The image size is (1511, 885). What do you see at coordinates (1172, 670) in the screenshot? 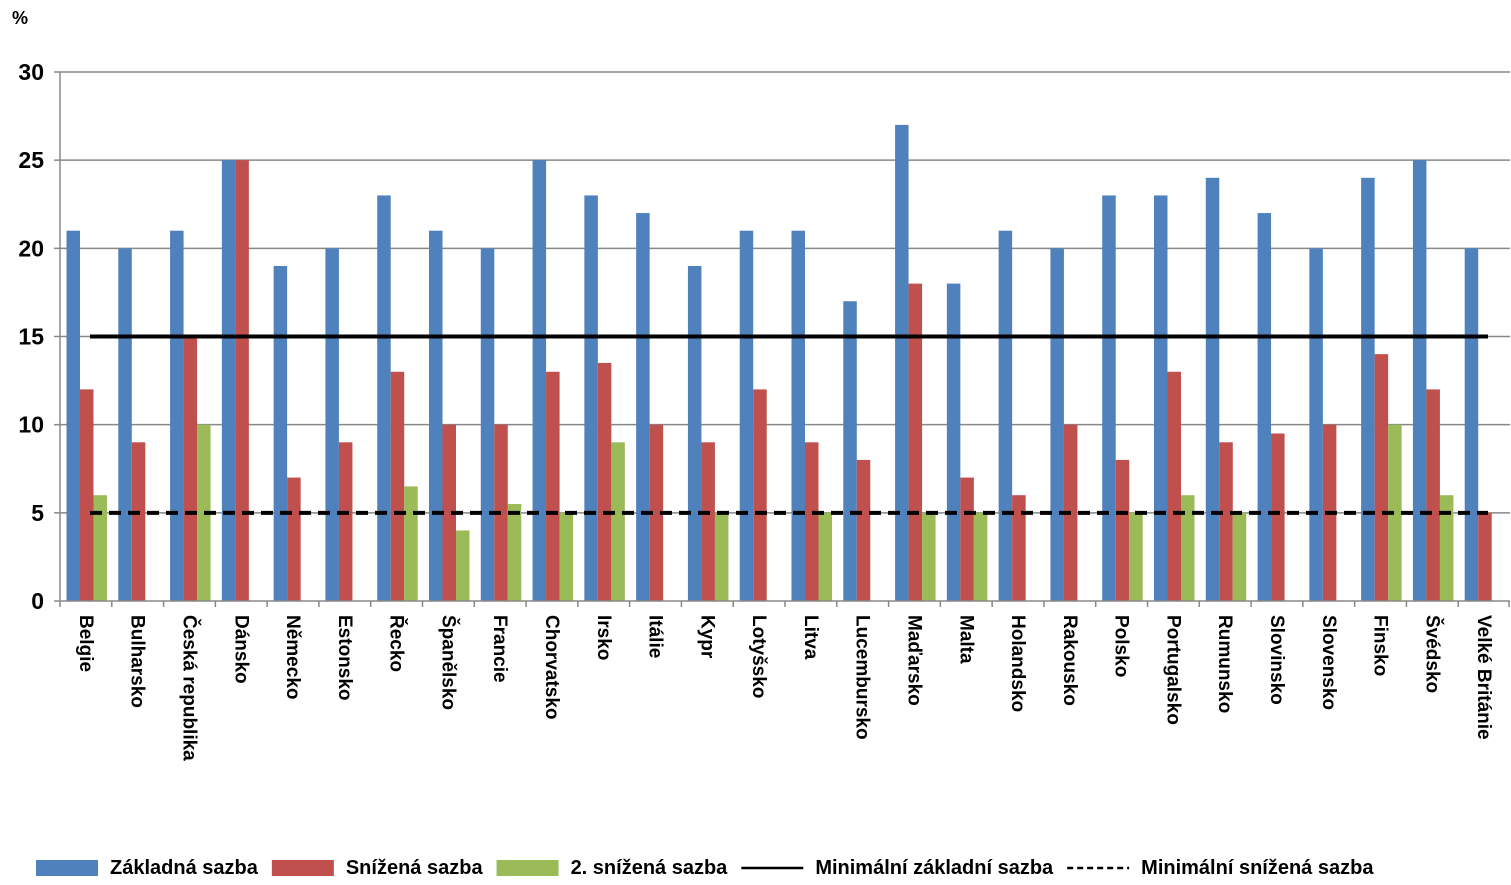
I see `x-tick-label: Portugalsko` at bounding box center [1172, 670].